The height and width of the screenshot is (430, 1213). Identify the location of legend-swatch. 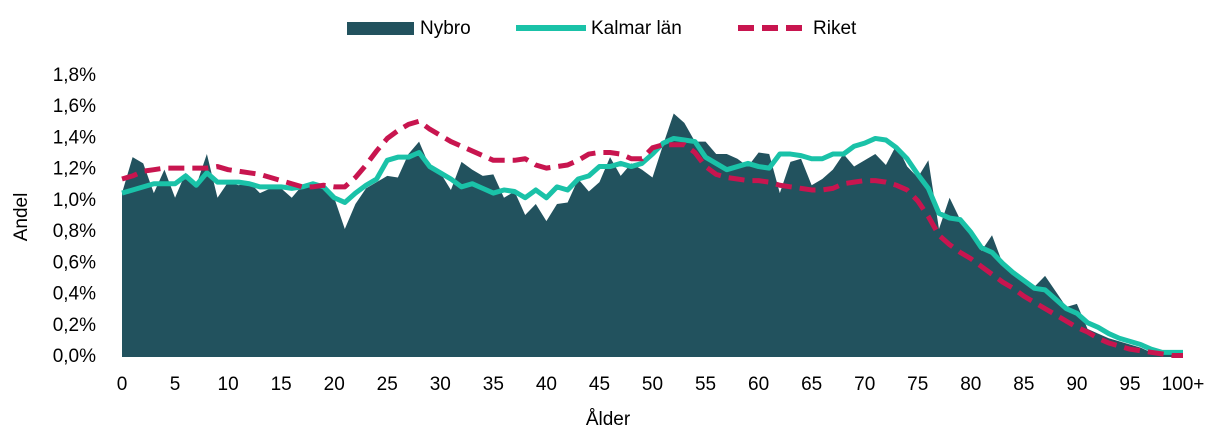
(380, 28).